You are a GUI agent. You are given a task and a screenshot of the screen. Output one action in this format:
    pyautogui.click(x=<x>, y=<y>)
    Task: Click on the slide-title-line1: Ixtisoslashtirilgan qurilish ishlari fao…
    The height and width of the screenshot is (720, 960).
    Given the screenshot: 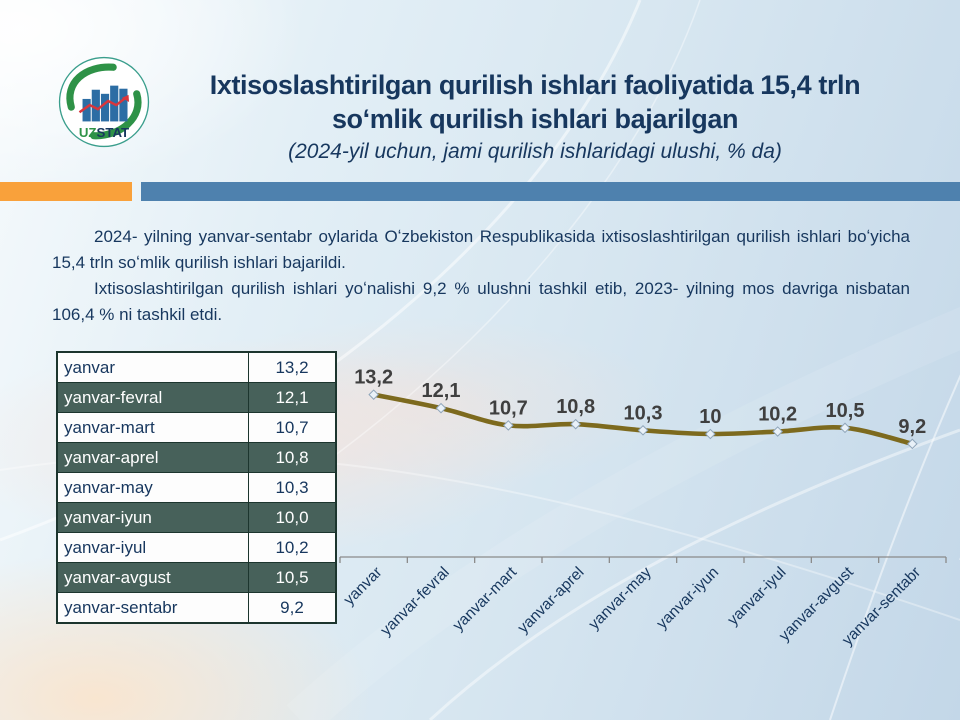 What is the action you would take?
    pyautogui.click(x=535, y=85)
    